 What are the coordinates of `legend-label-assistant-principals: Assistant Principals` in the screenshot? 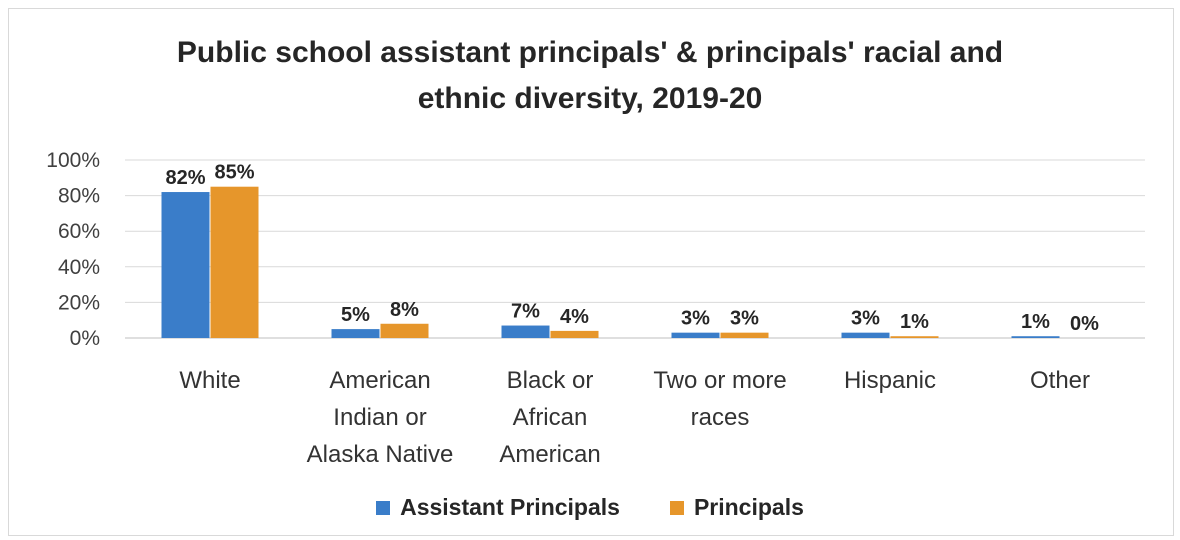 It's located at (510, 507).